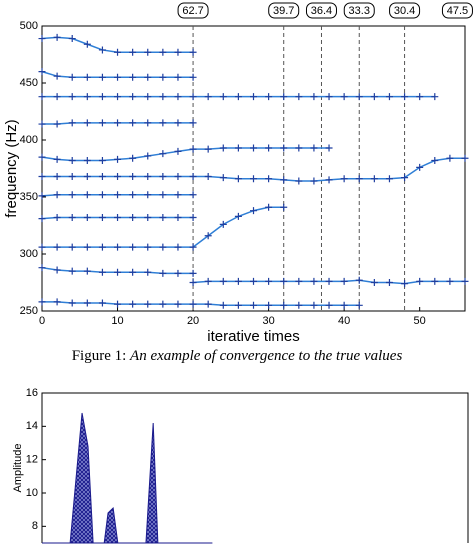 This screenshot has width=474, height=550. What do you see at coordinates (420, 321) in the screenshot?
I see `x-tick-label: 50` at bounding box center [420, 321].